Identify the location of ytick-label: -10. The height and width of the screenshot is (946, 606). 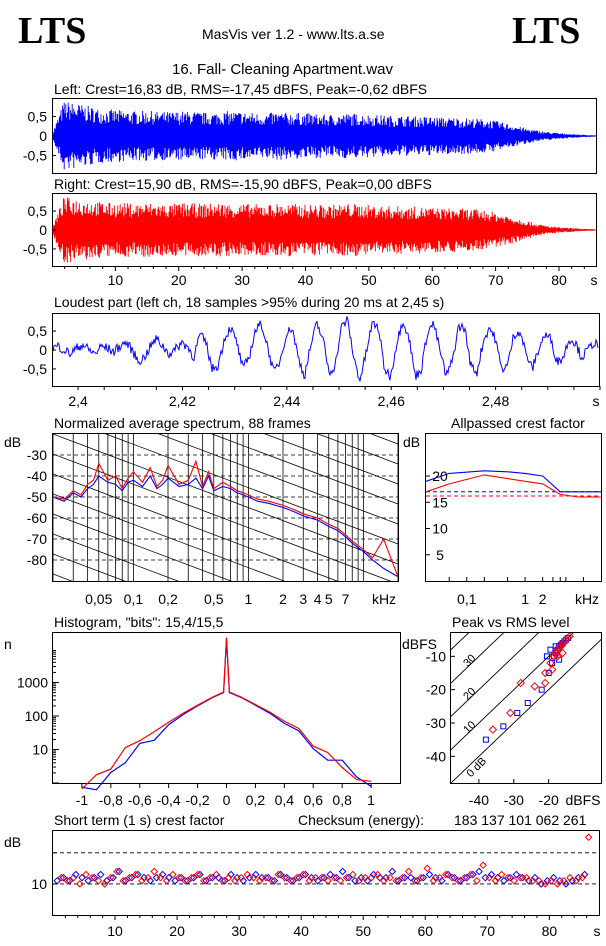
(436, 656).